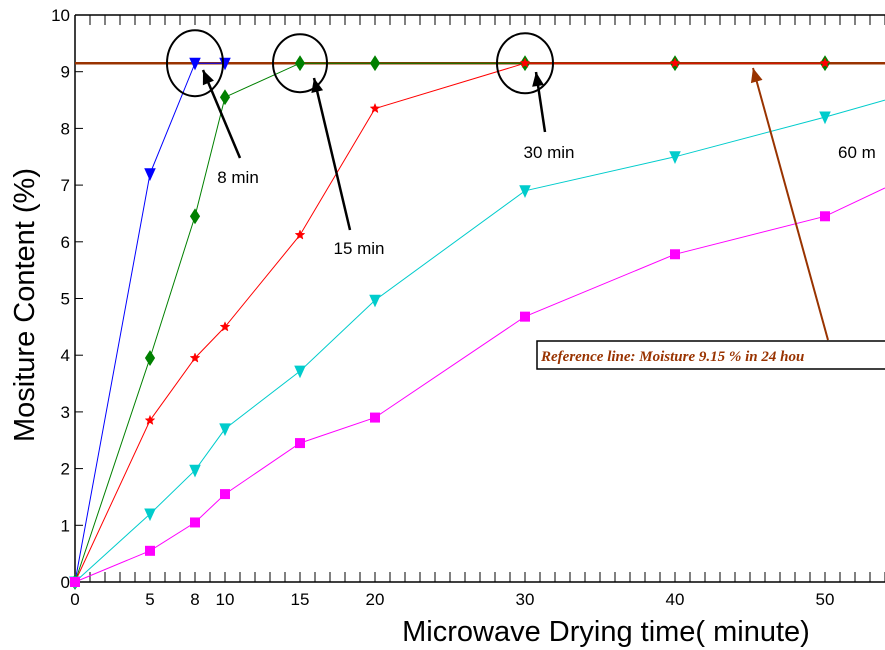 This screenshot has height=650, width=885. I want to click on arrow-15min-head, so click(317, 86).